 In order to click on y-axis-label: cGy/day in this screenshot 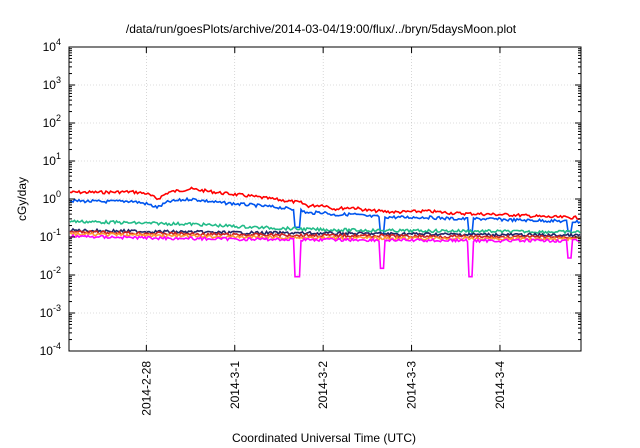, I will do `click(22, 199)`.